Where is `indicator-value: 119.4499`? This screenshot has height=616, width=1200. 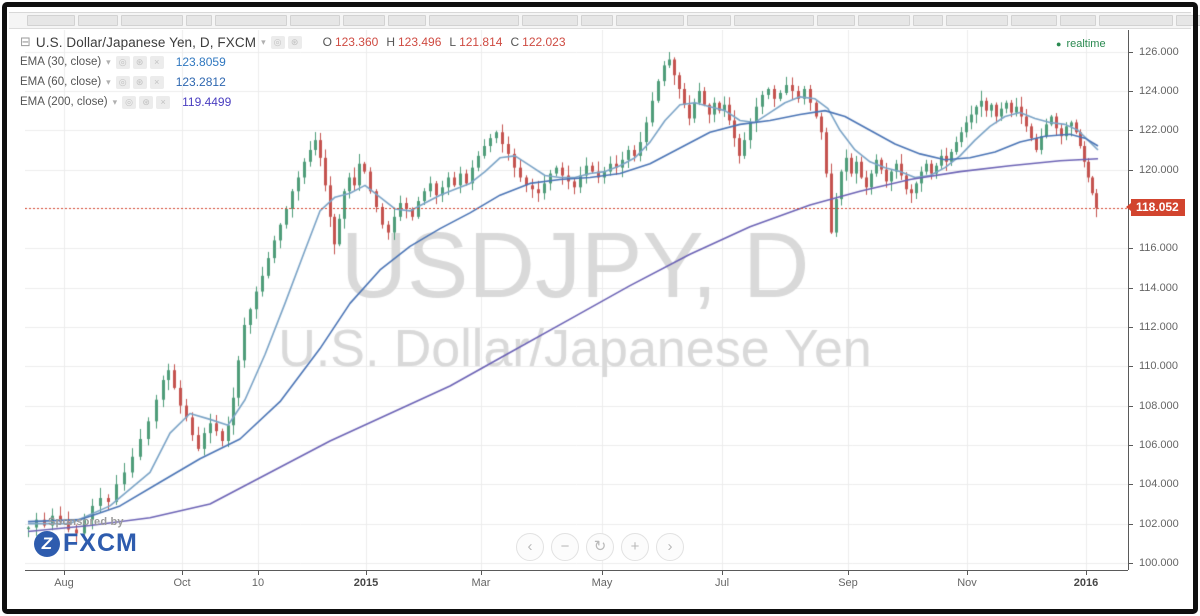 indicator-value: 119.4499 is located at coordinates (207, 102).